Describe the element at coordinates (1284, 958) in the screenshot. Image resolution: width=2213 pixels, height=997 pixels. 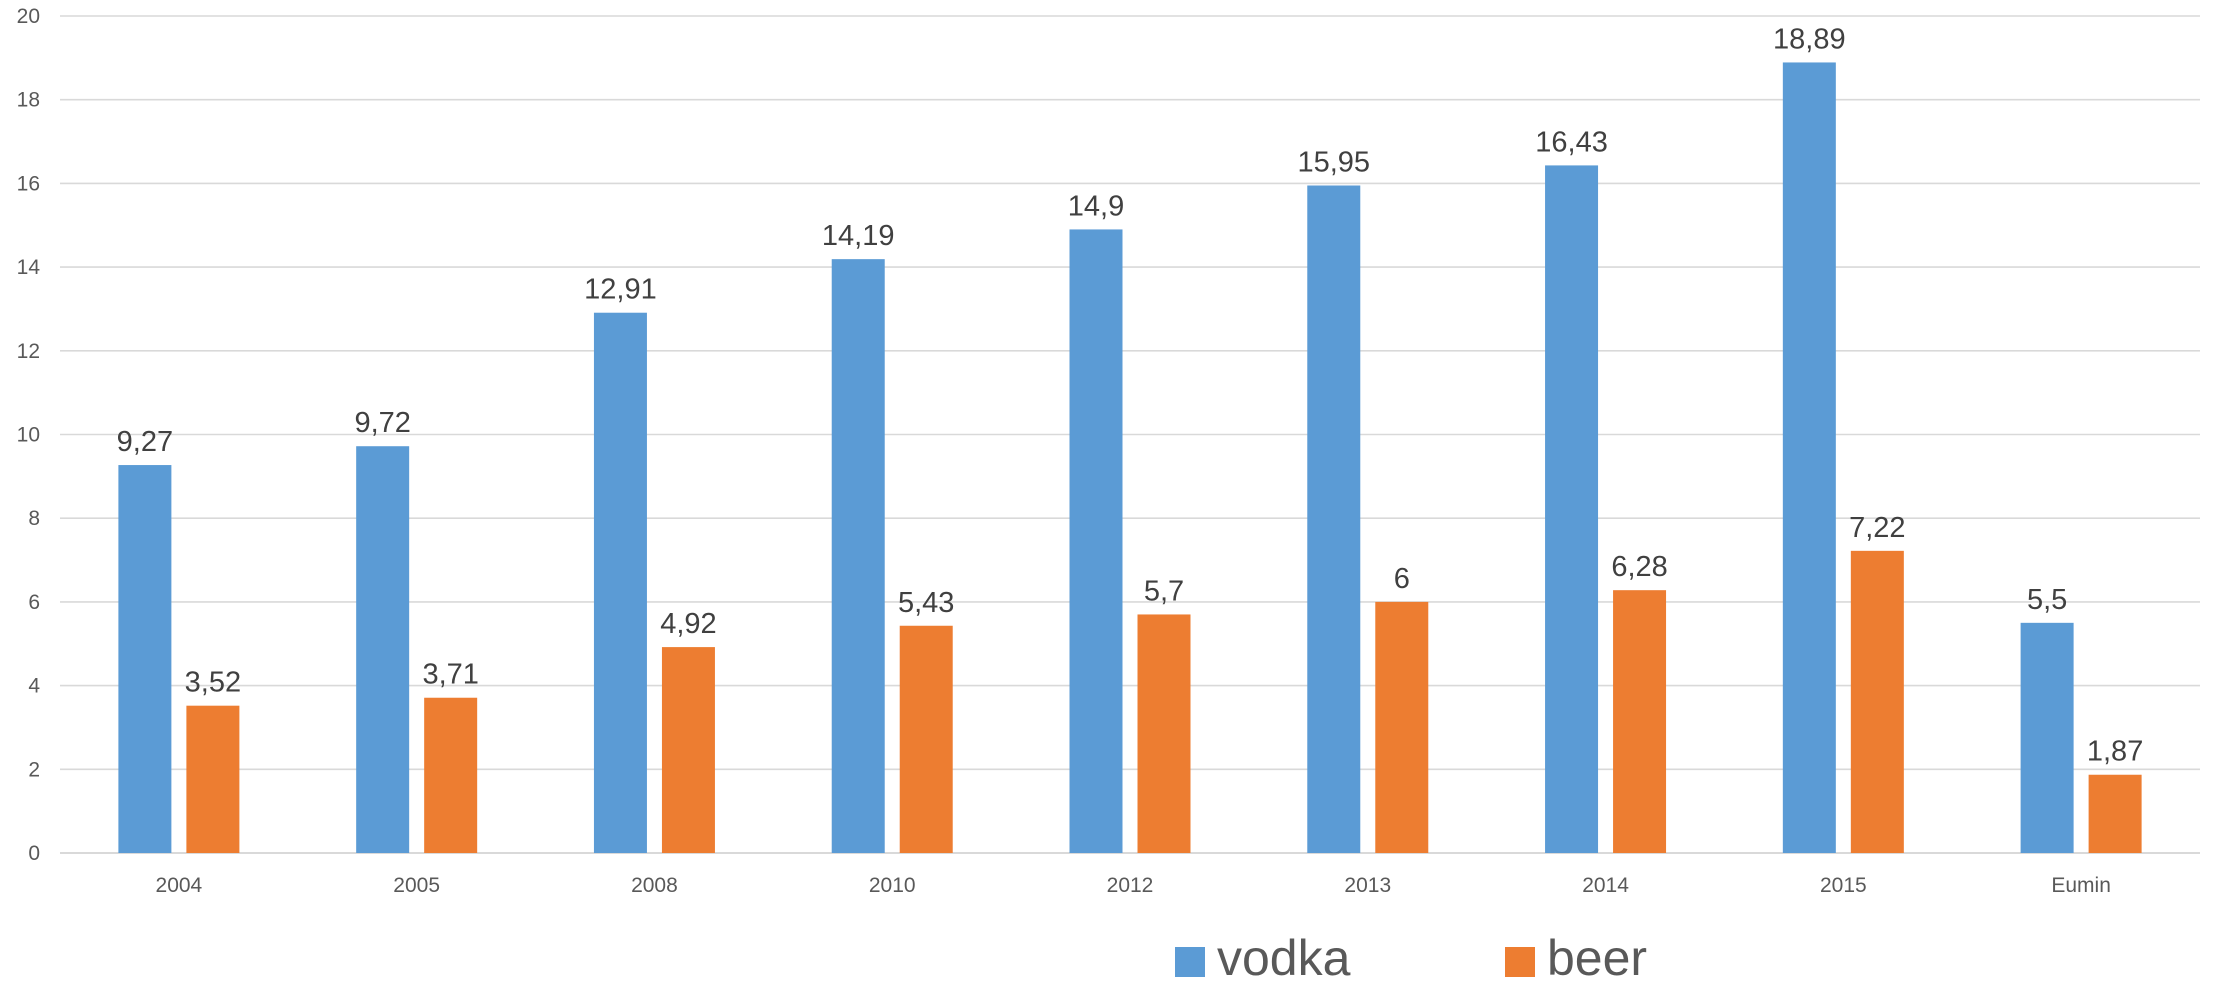
I see `vodka-legend-label: vodka` at that location.